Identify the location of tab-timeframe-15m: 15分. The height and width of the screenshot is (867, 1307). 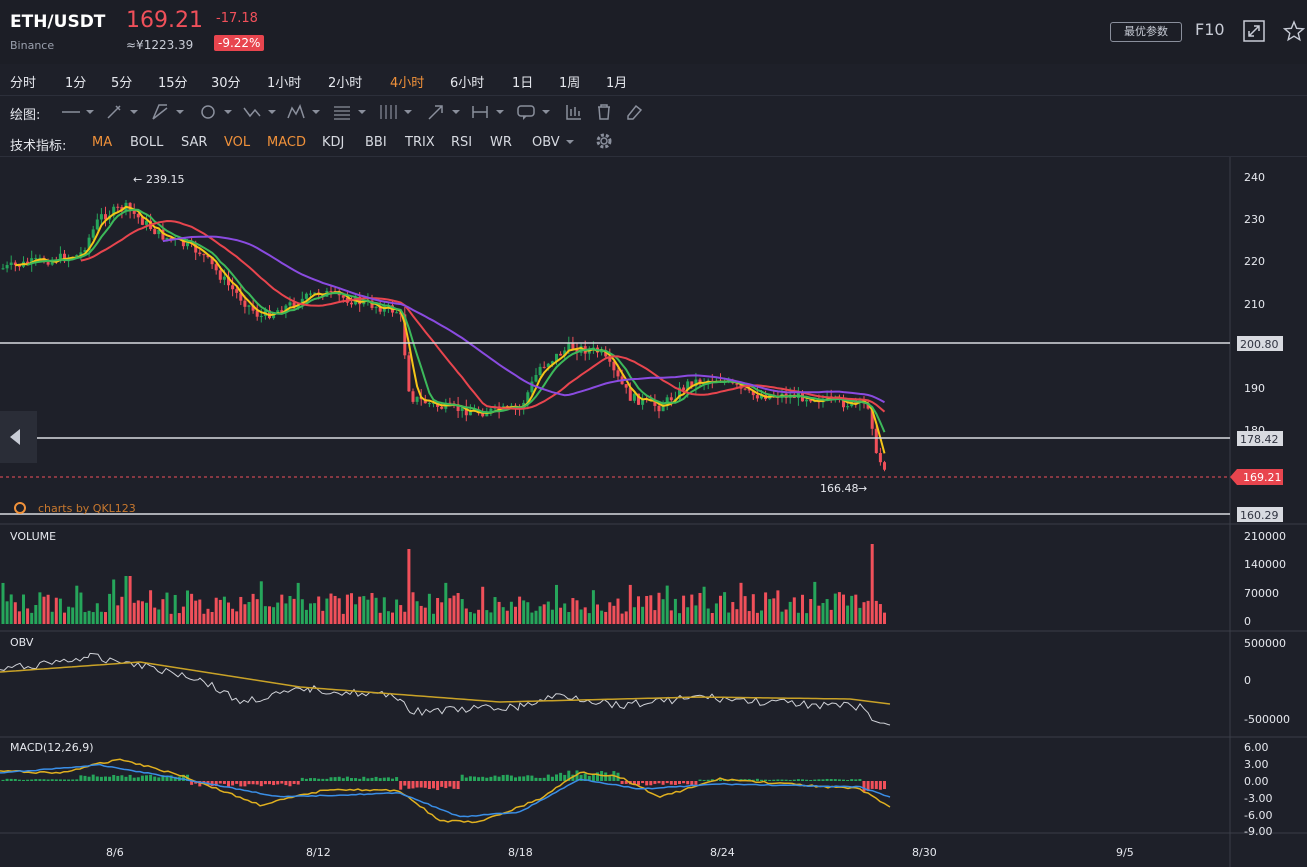
(173, 83).